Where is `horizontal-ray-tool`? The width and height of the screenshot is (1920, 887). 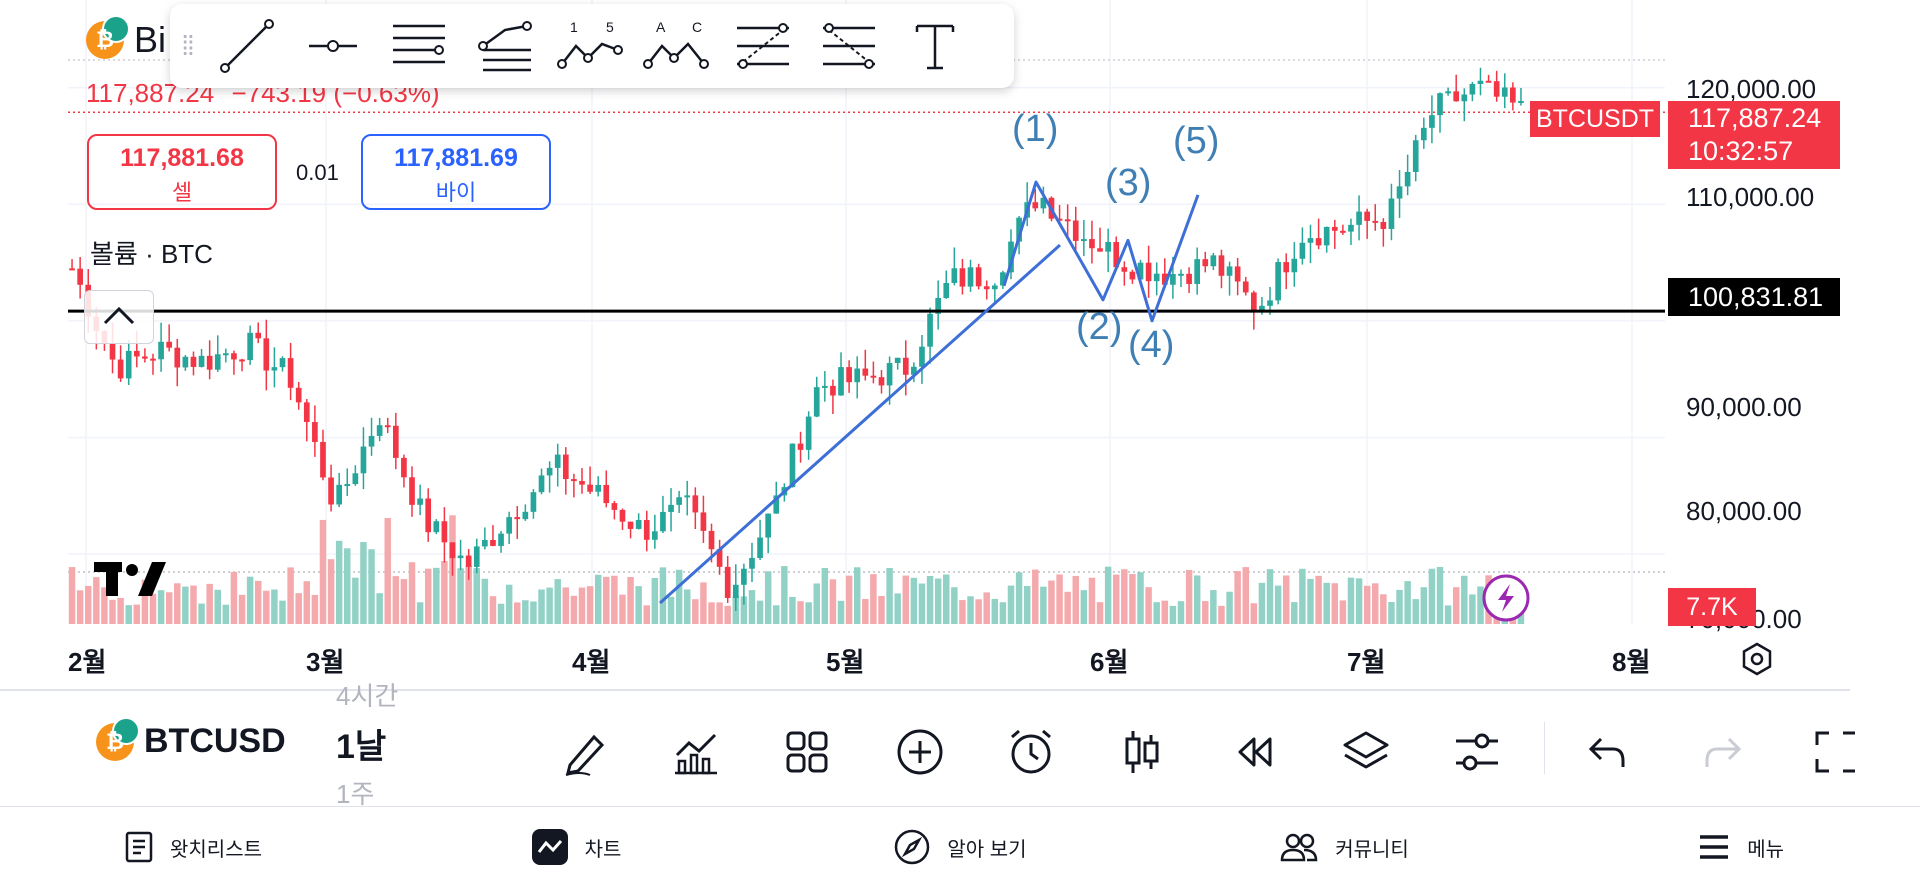 horizontal-ray-tool is located at coordinates (333, 46).